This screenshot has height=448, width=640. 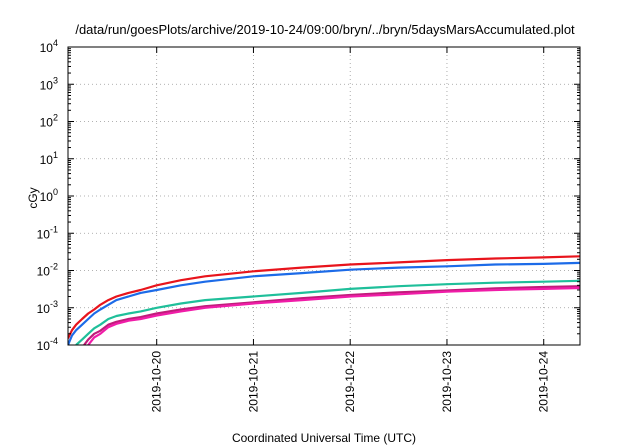 I want to click on y-tick-label: 10⁴, so click(x=49, y=46).